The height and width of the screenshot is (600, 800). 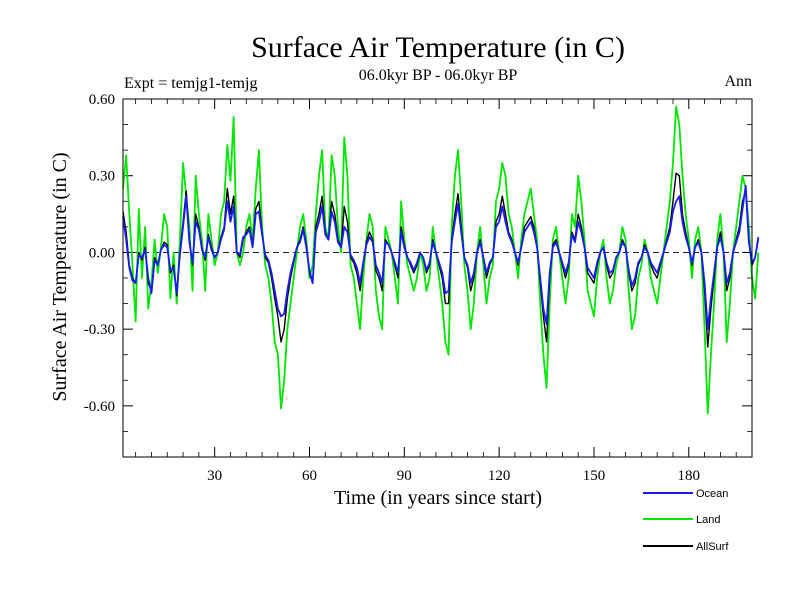 I want to click on x-tick-label: 180, so click(x=689, y=476).